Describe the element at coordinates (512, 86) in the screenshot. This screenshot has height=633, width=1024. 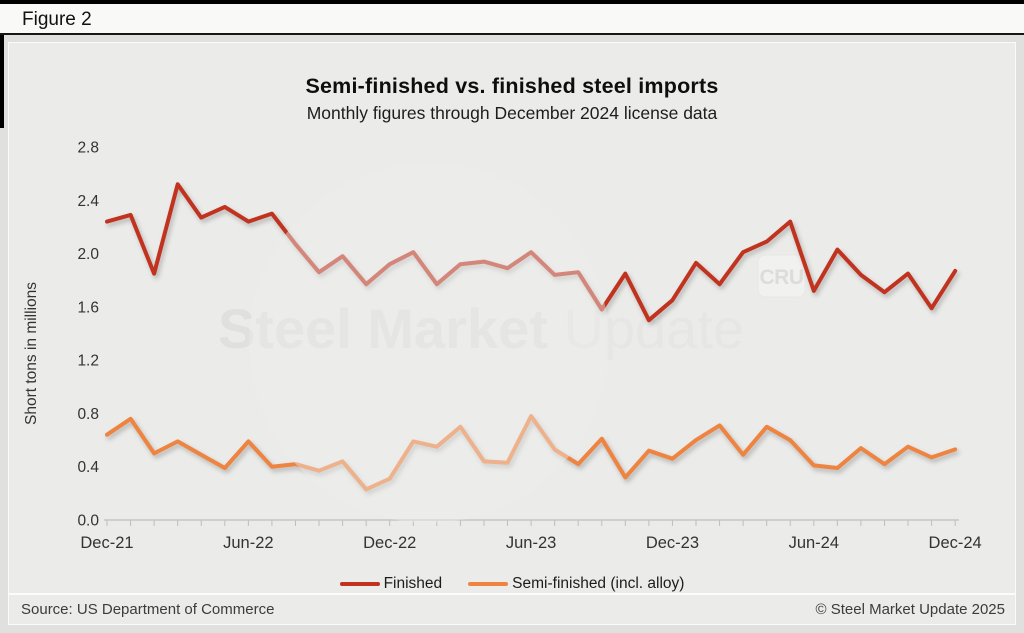
I see `chart-title: Semi-finished vs. finished steel imports` at that location.